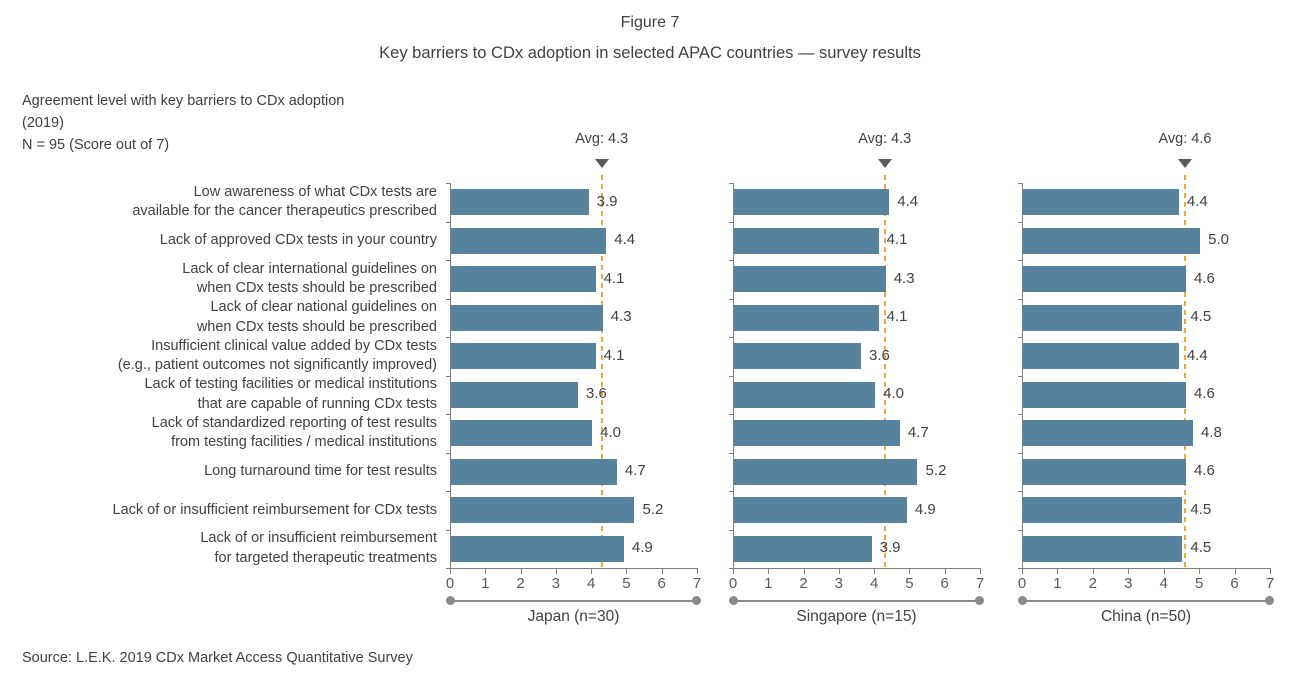 The image size is (1300, 693). What do you see at coordinates (803, 583) in the screenshot?
I see `x-axis-tick-label: 2` at bounding box center [803, 583].